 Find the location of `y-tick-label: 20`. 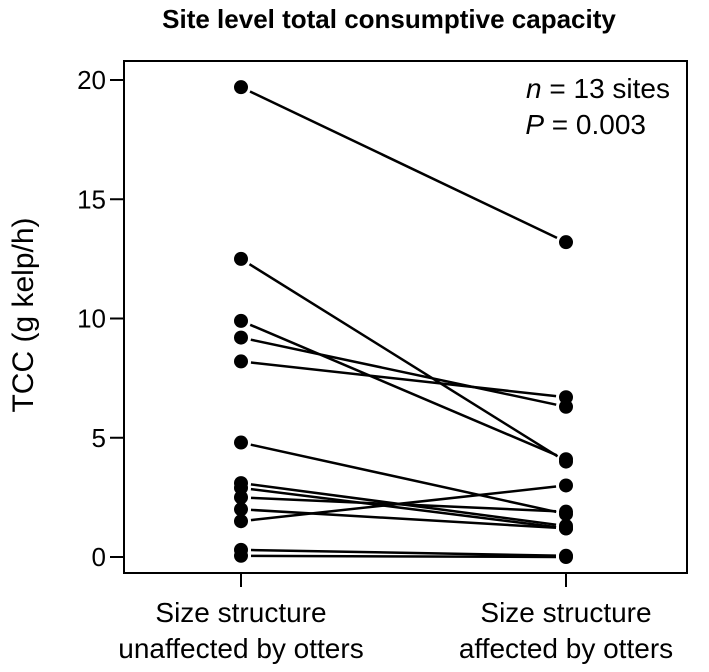

y-tick-label: 20 is located at coordinates (91, 80).